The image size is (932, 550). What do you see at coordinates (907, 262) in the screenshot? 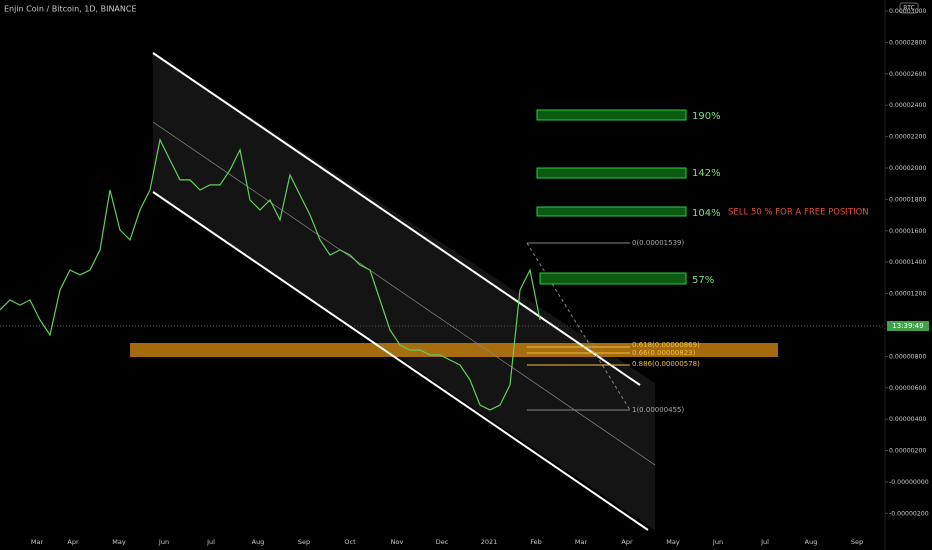
I see `y-tick-label: 0.00001400` at bounding box center [907, 262].